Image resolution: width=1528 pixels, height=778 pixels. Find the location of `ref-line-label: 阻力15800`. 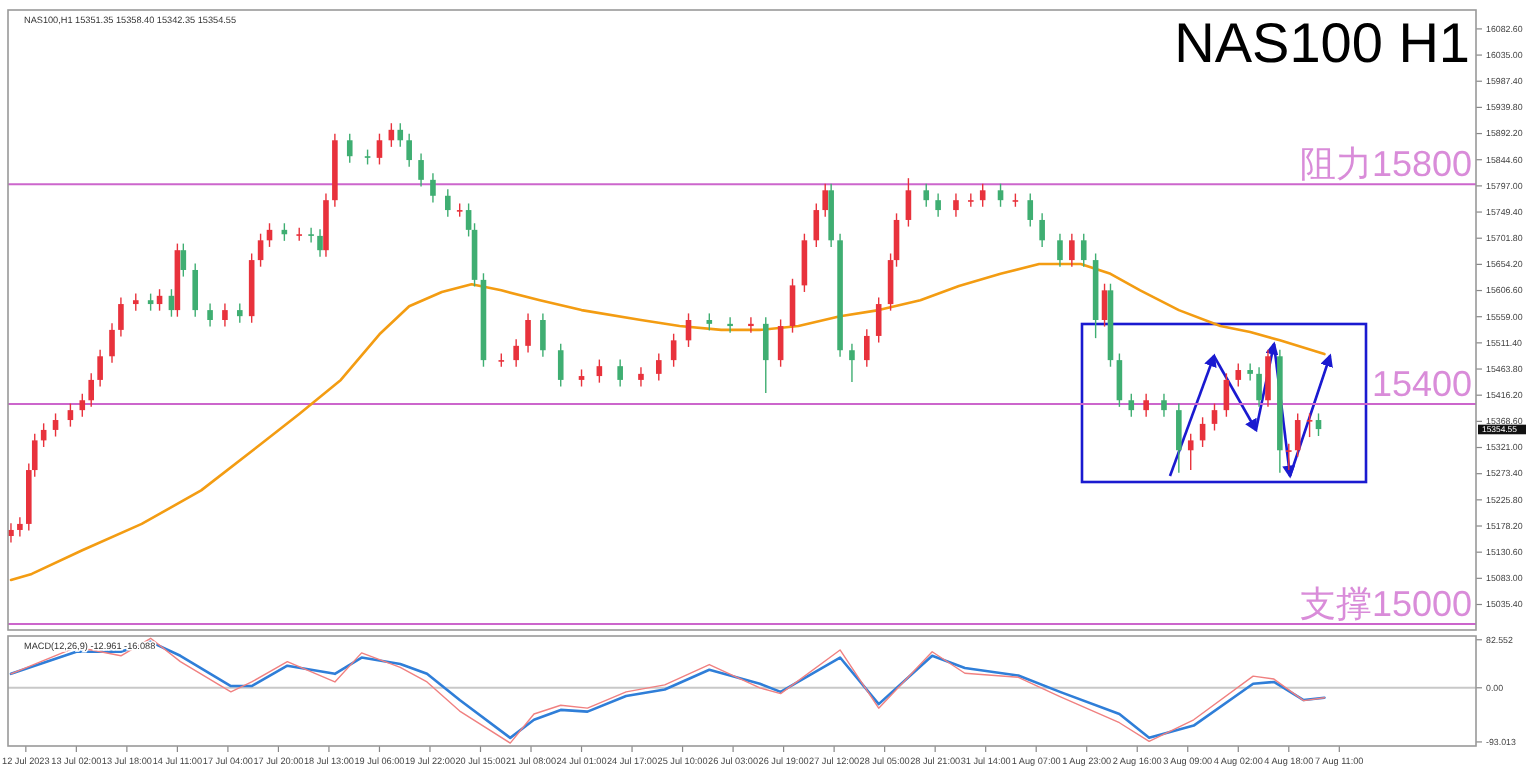

ref-line-label: 阻力15800 is located at coordinates (1385, 164).